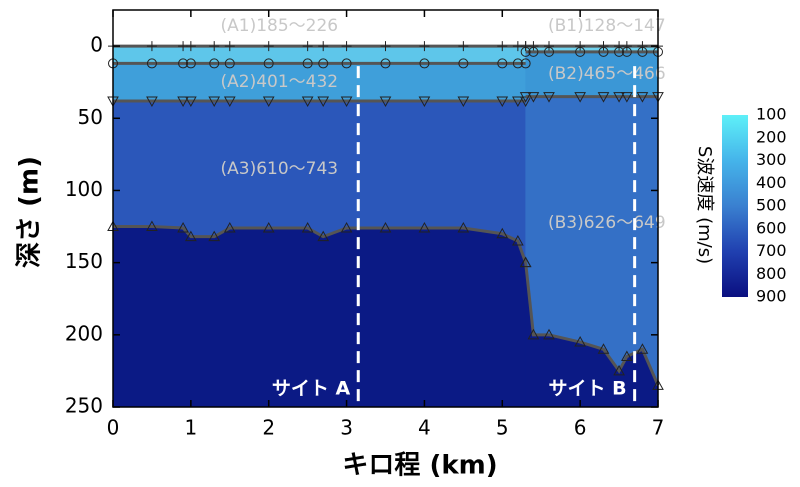 This screenshot has height=487, width=800. Describe the element at coordinates (84, 261) in the screenshot. I see `y-tick-label: 150` at that location.